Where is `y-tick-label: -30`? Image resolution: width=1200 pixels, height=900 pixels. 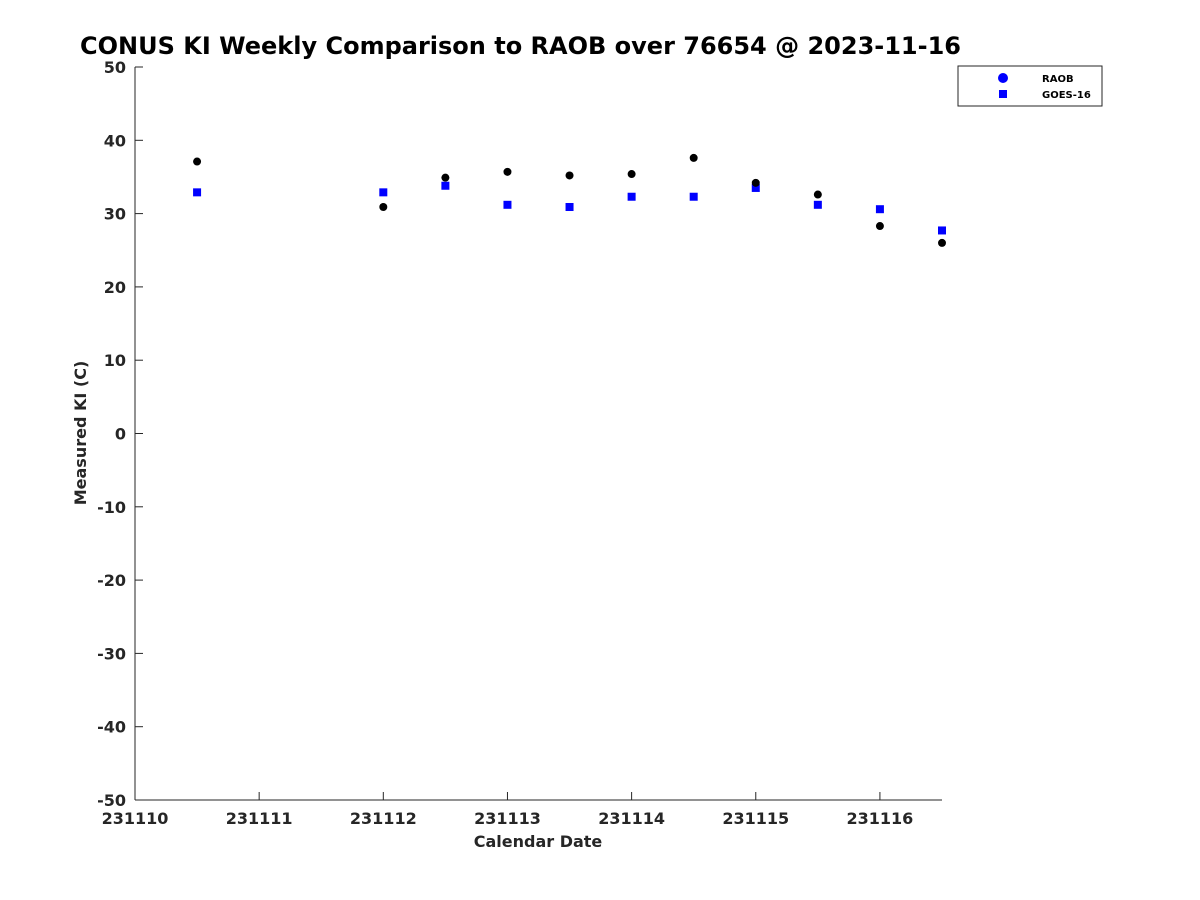
y-tick-label: -30 is located at coordinates (111, 653).